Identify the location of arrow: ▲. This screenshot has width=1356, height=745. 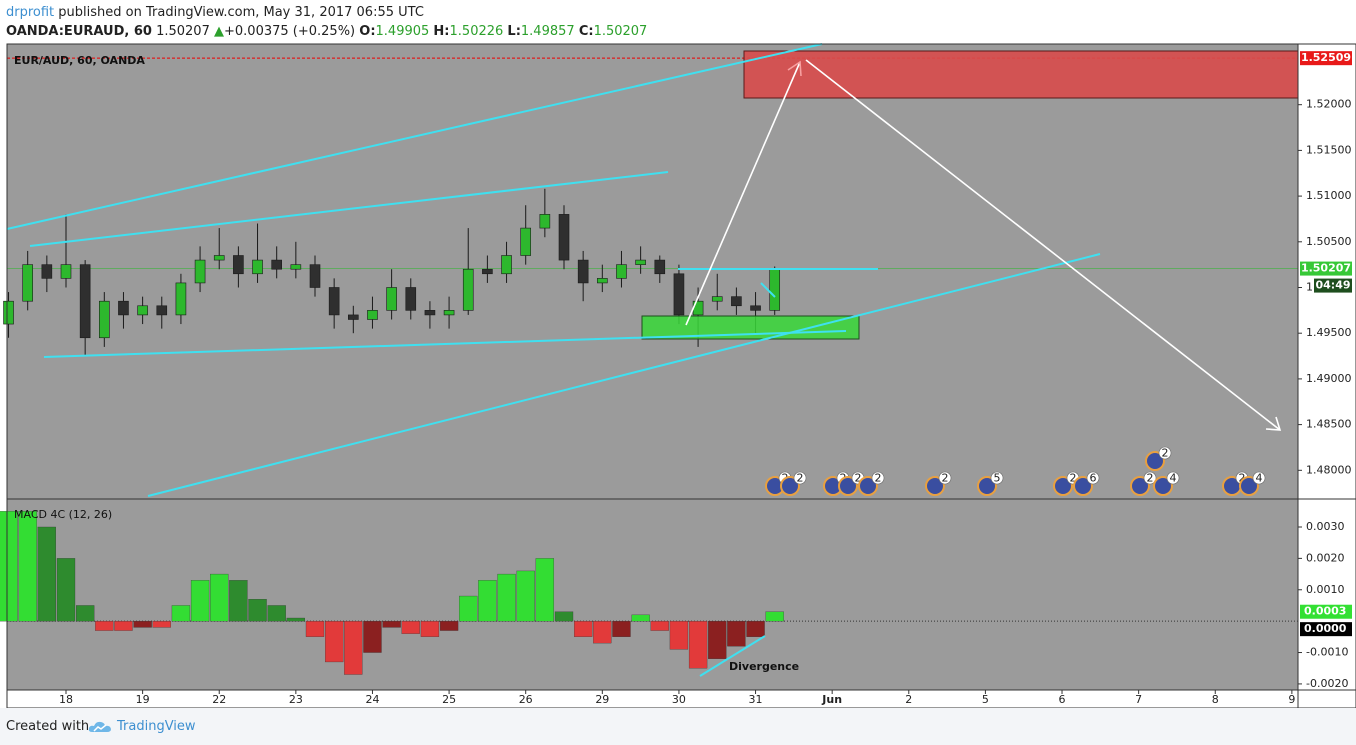
(219, 31).